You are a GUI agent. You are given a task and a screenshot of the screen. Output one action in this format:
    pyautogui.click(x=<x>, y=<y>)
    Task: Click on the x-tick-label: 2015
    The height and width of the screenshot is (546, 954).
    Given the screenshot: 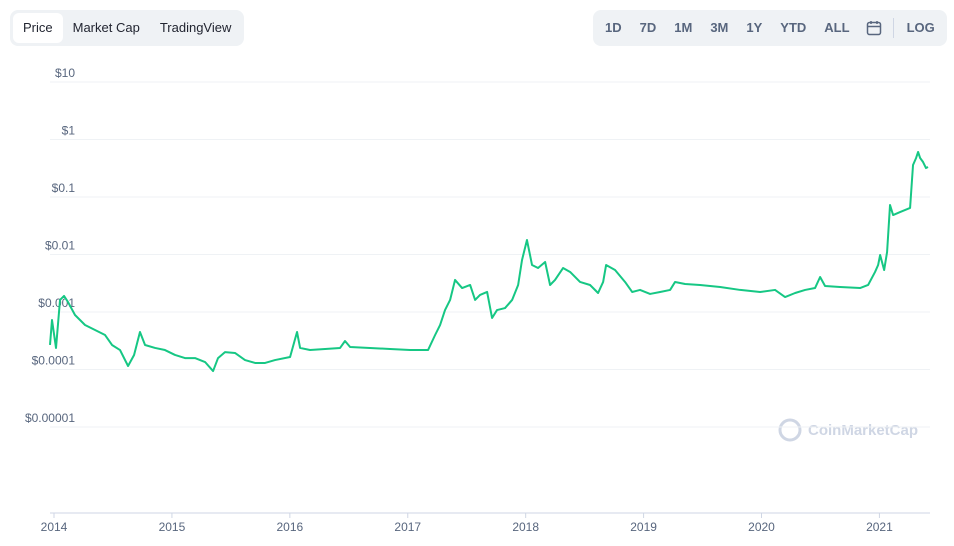 What is the action you would take?
    pyautogui.click(x=172, y=527)
    